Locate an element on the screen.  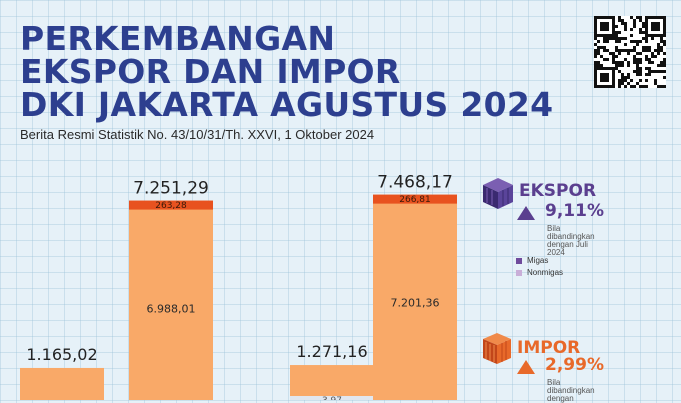
bar-impor-migas-label-2: 3,97 is located at coordinates (332, 398).